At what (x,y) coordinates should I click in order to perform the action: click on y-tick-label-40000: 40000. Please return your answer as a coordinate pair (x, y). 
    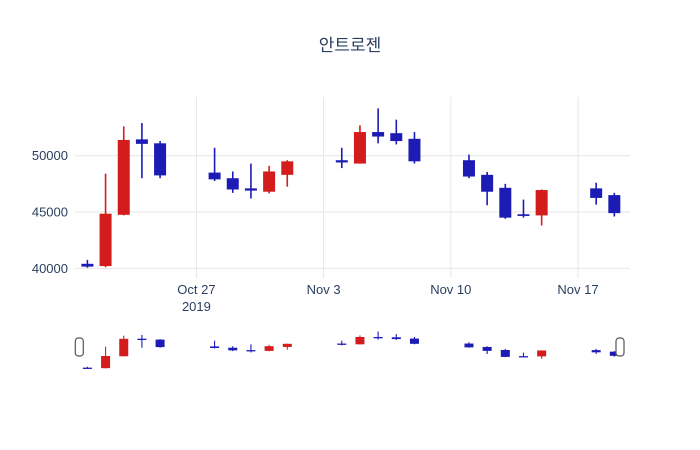
    Looking at the image, I should click on (50, 268).